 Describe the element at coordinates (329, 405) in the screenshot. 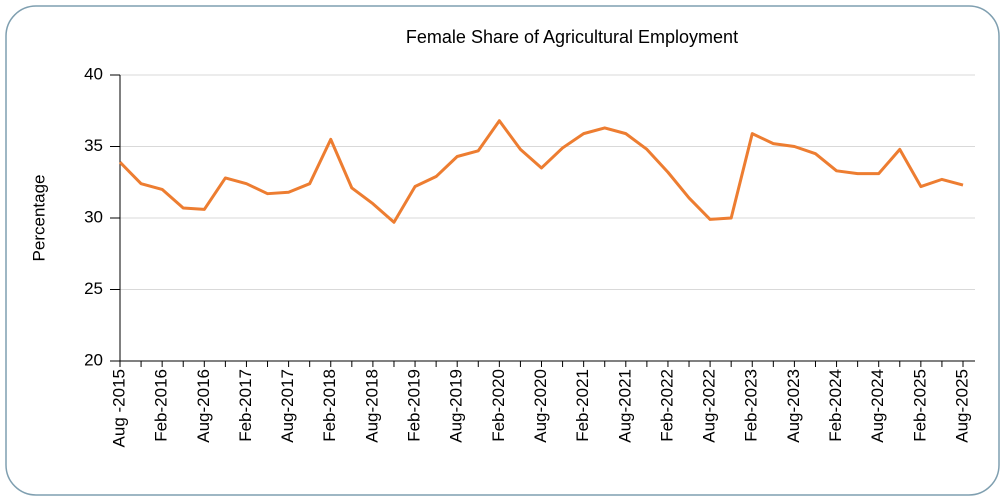

I see `x-tick-label: Feb-2018` at that location.